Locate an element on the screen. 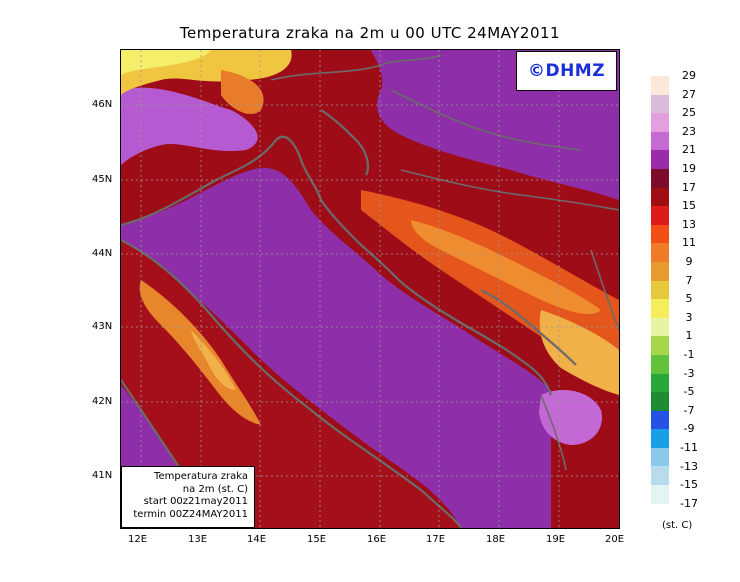 This screenshot has height=582, width=740. lon-label-16e: 16E is located at coordinates (377, 539).